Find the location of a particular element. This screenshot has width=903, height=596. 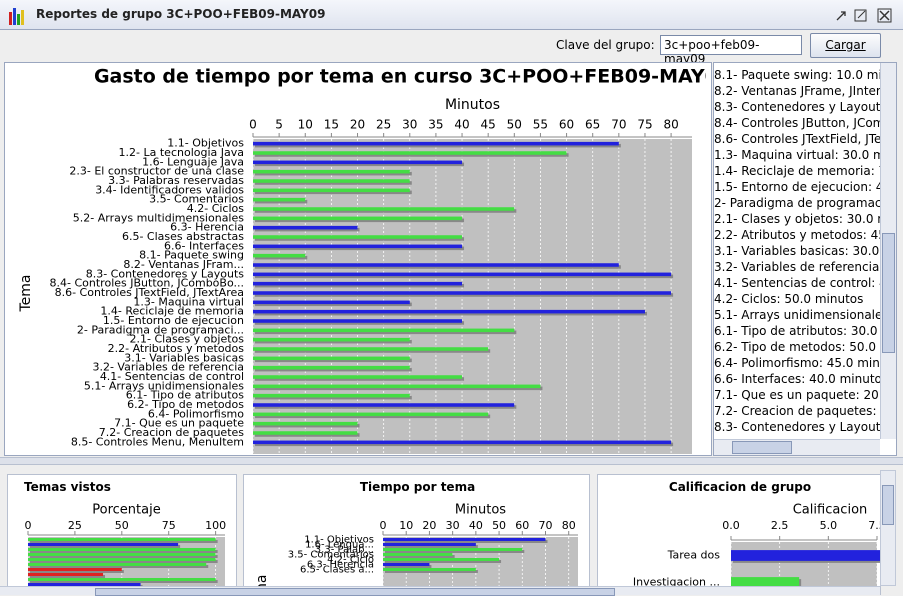

list-item: 3.1- Variables basicas: 30.0 mi is located at coordinates (797, 251).